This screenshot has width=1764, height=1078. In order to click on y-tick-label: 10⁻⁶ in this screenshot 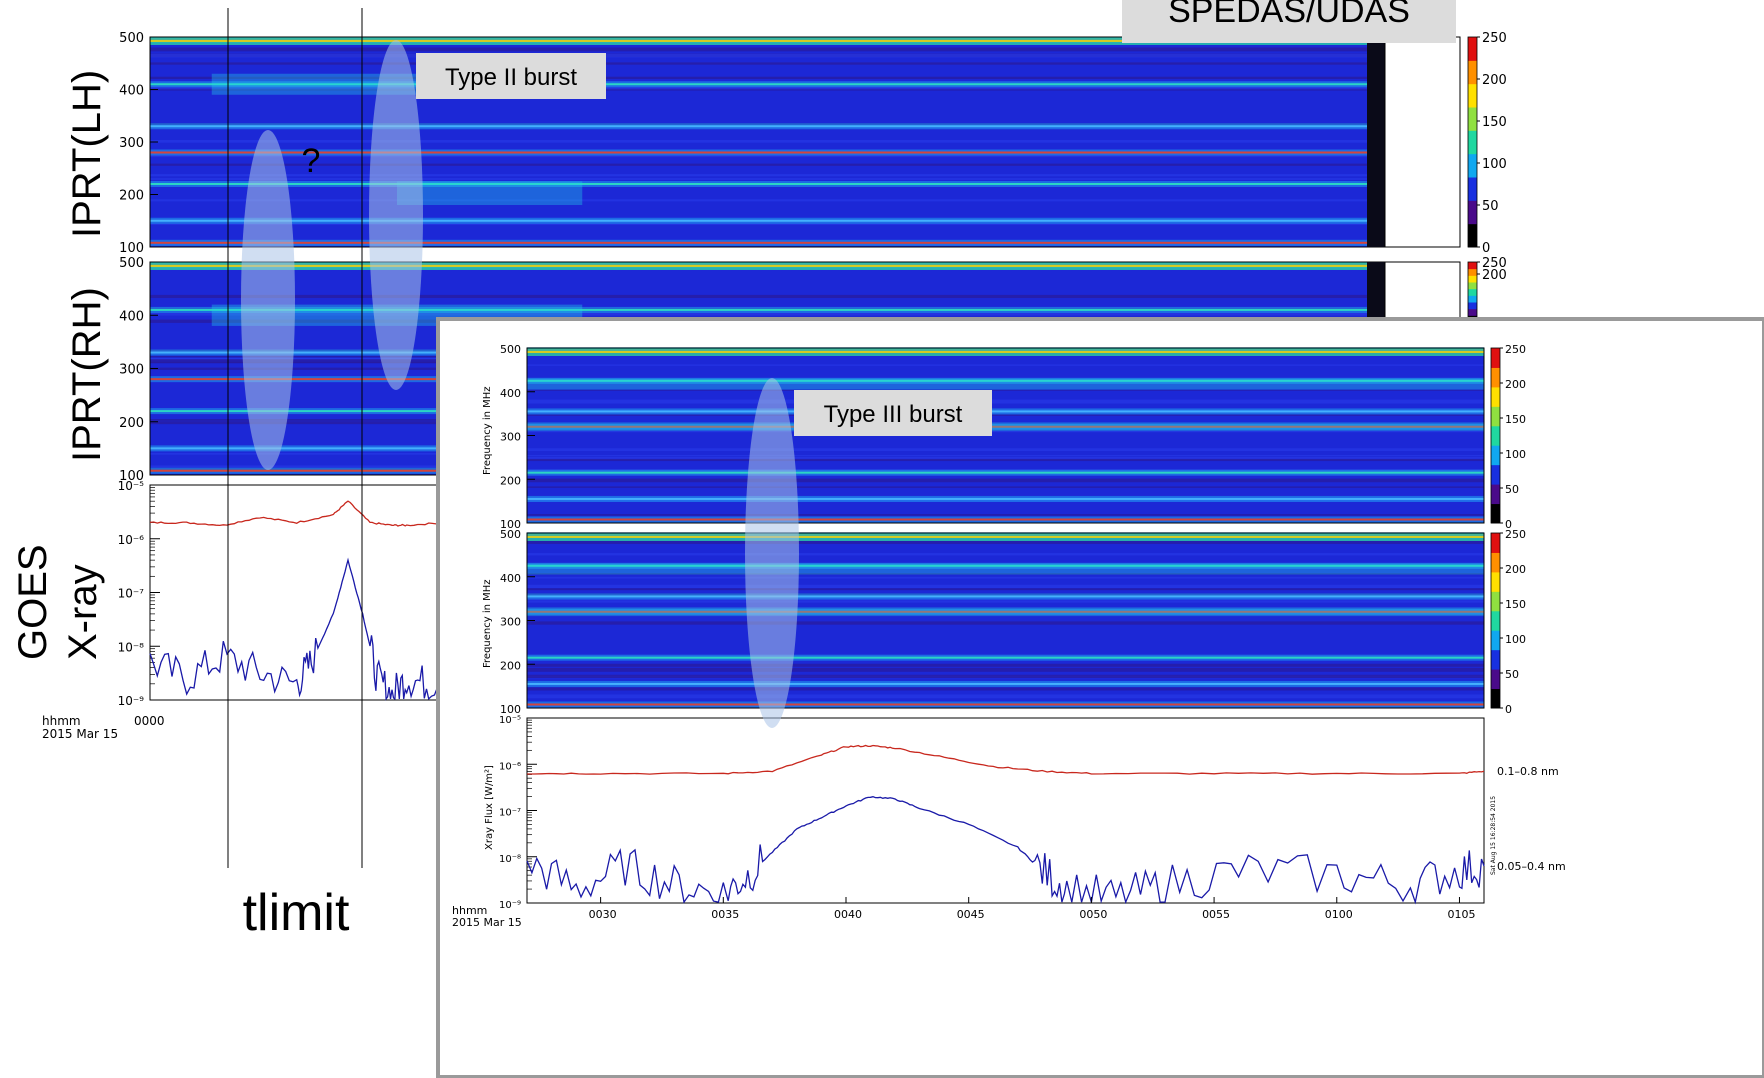, I will do `click(510, 766)`.